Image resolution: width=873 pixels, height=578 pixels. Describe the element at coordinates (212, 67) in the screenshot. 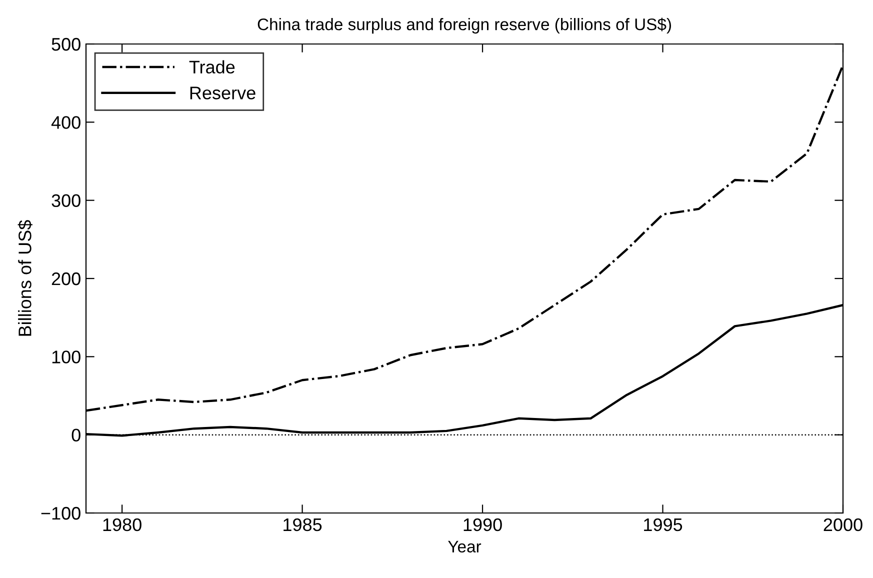

I see `legend-label: Trade` at that location.